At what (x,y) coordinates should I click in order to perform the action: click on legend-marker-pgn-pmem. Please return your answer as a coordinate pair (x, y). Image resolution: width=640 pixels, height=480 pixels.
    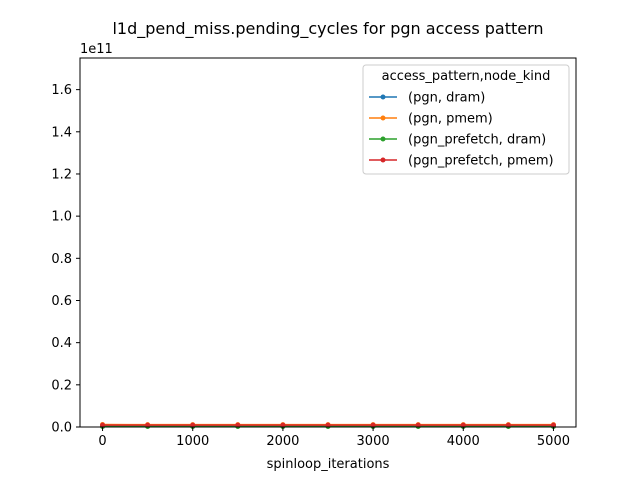
    Looking at the image, I should click on (383, 118).